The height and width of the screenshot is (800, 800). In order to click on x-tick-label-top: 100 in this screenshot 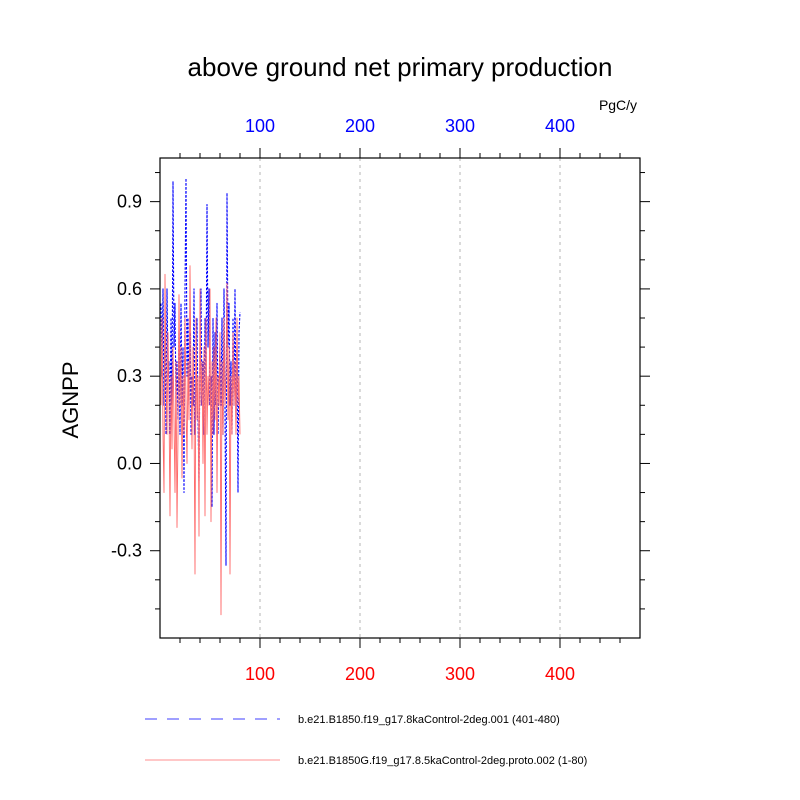, I will do `click(260, 126)`.